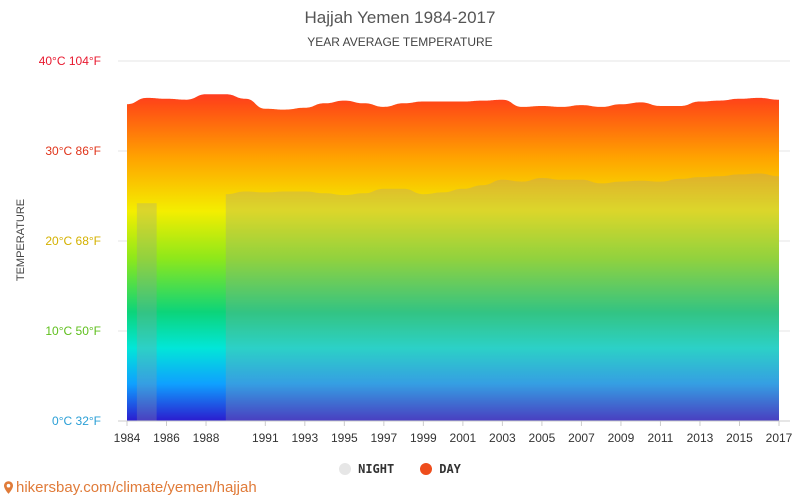  What do you see at coordinates (76, 421) in the screenshot?
I see `y-tick-label: 0°C 32°F` at bounding box center [76, 421].